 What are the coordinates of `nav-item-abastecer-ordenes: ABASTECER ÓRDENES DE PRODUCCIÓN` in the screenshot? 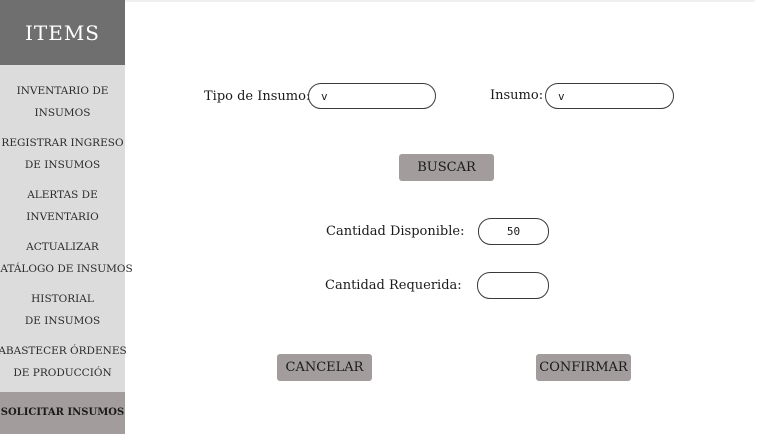 It's located at (63, 362).